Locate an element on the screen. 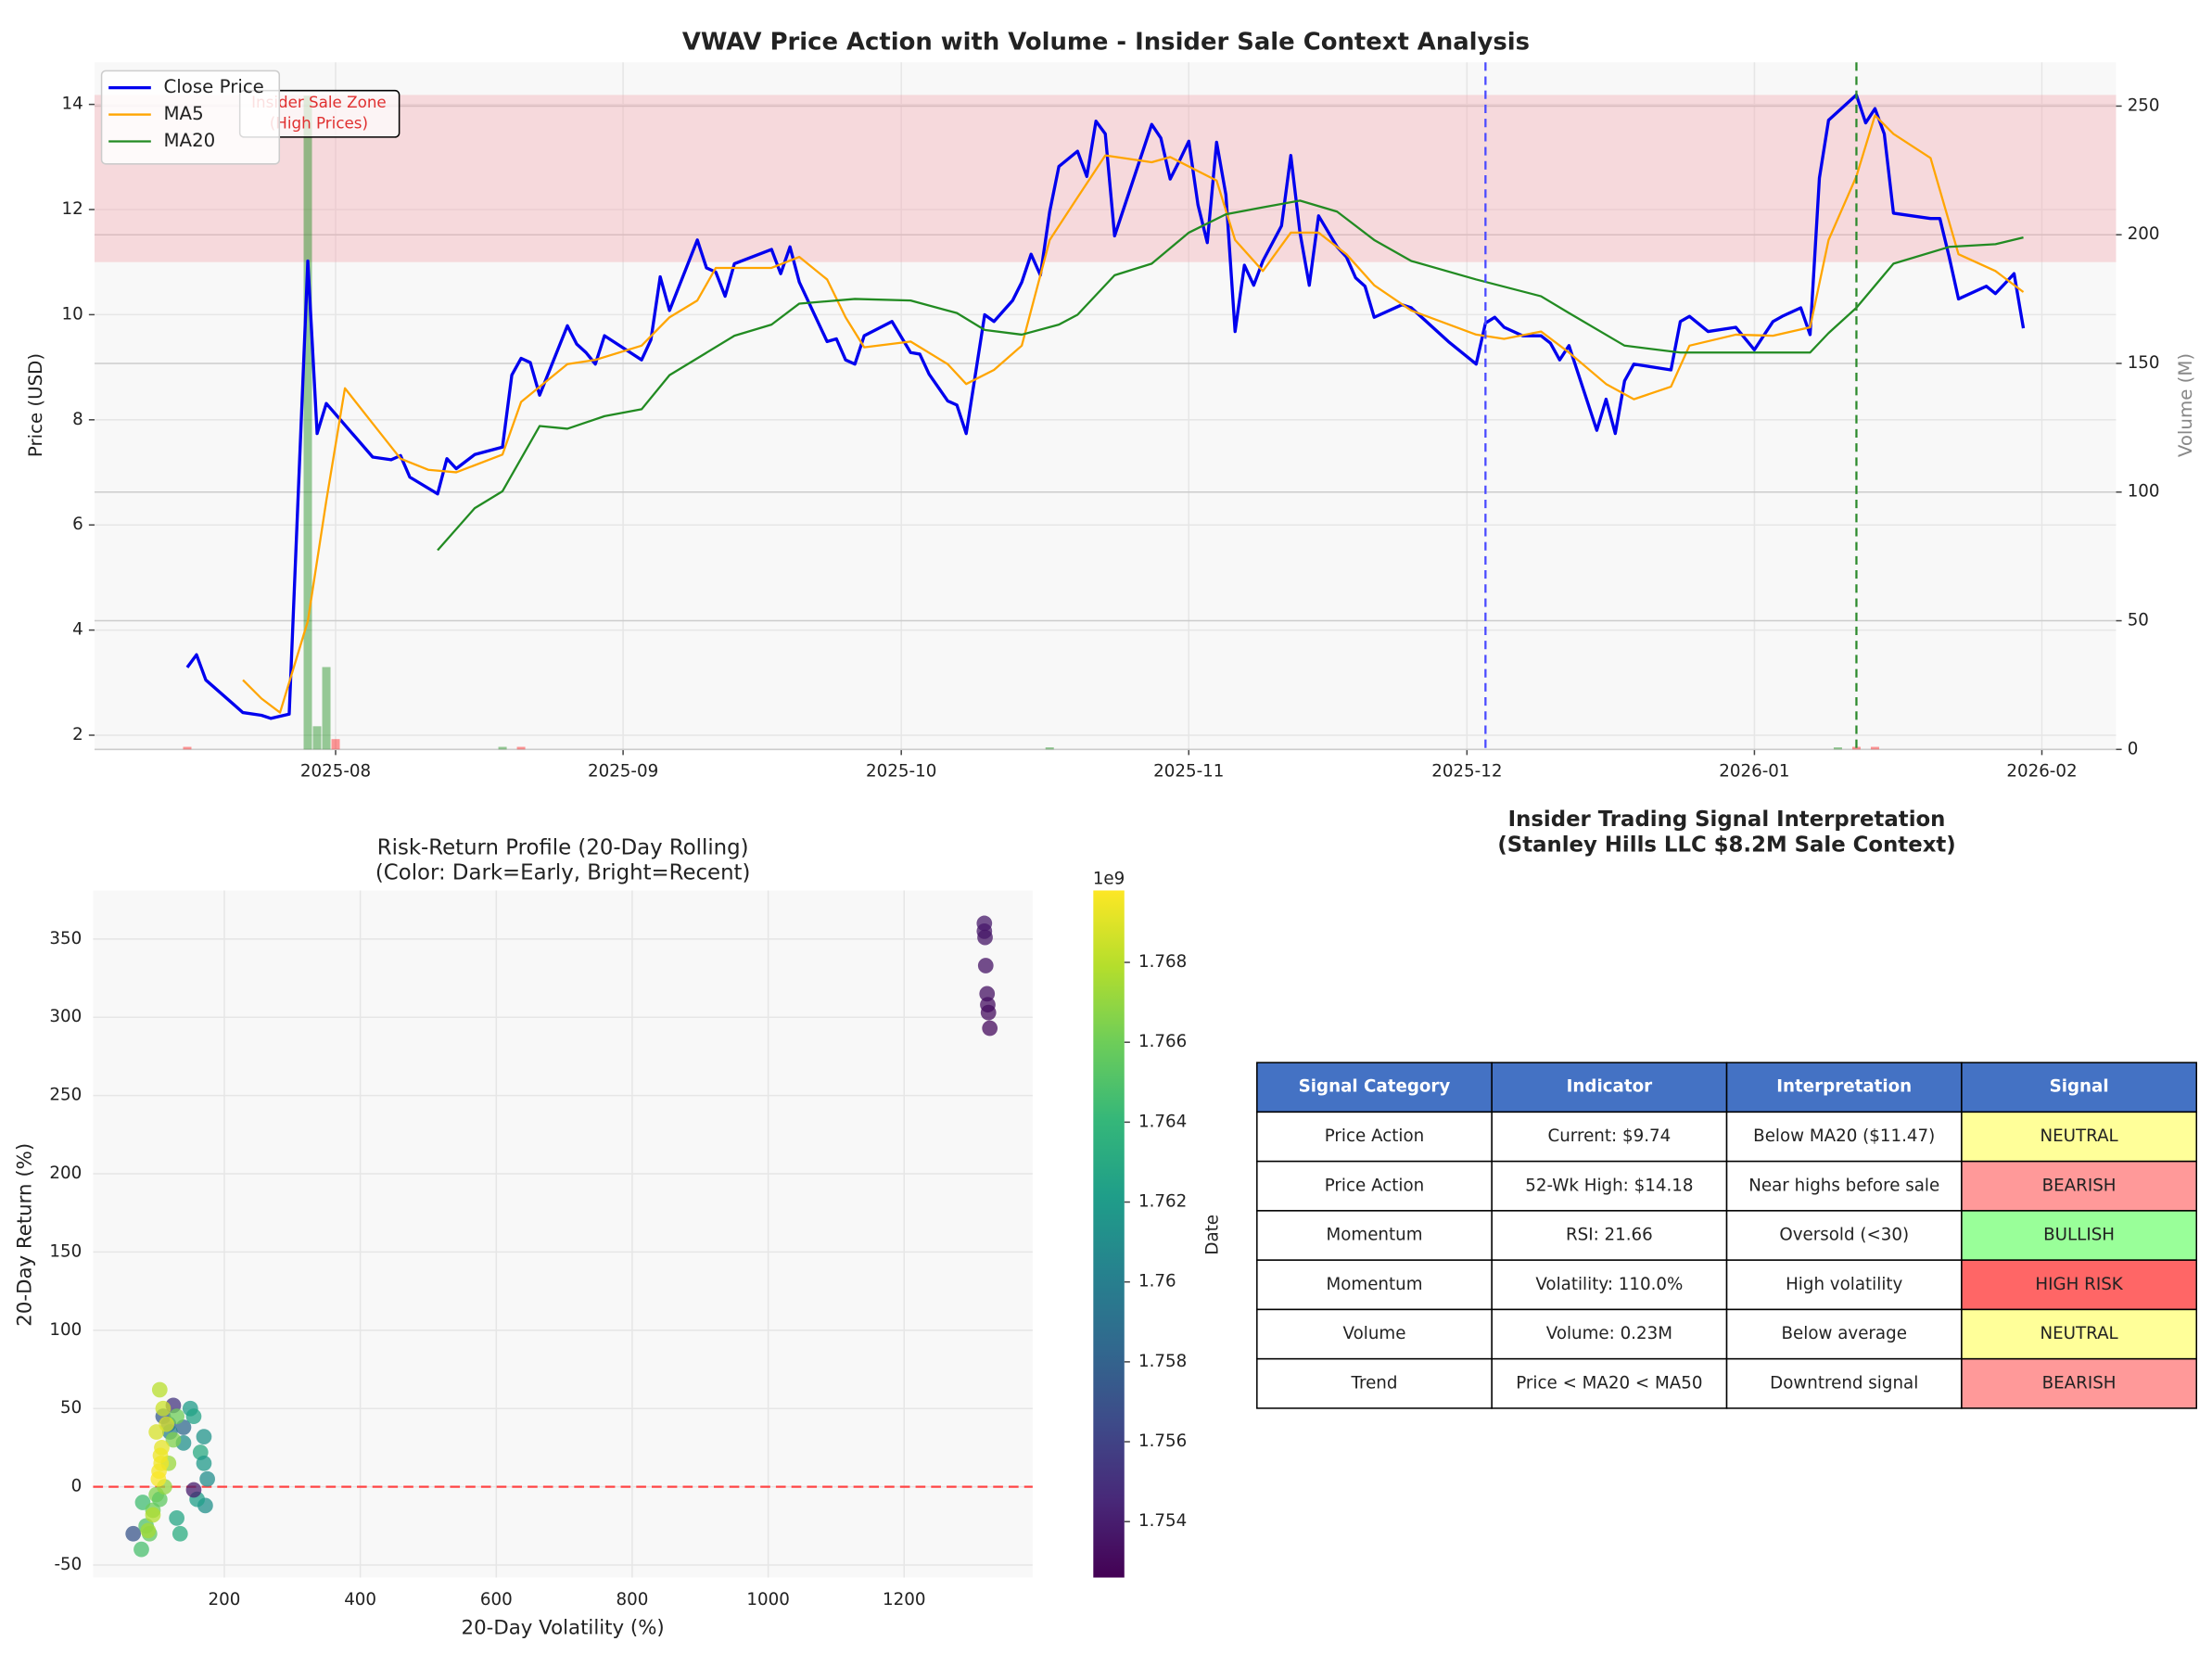  cell-text: Volatility: 110.0% is located at coordinates (1609, 1284).